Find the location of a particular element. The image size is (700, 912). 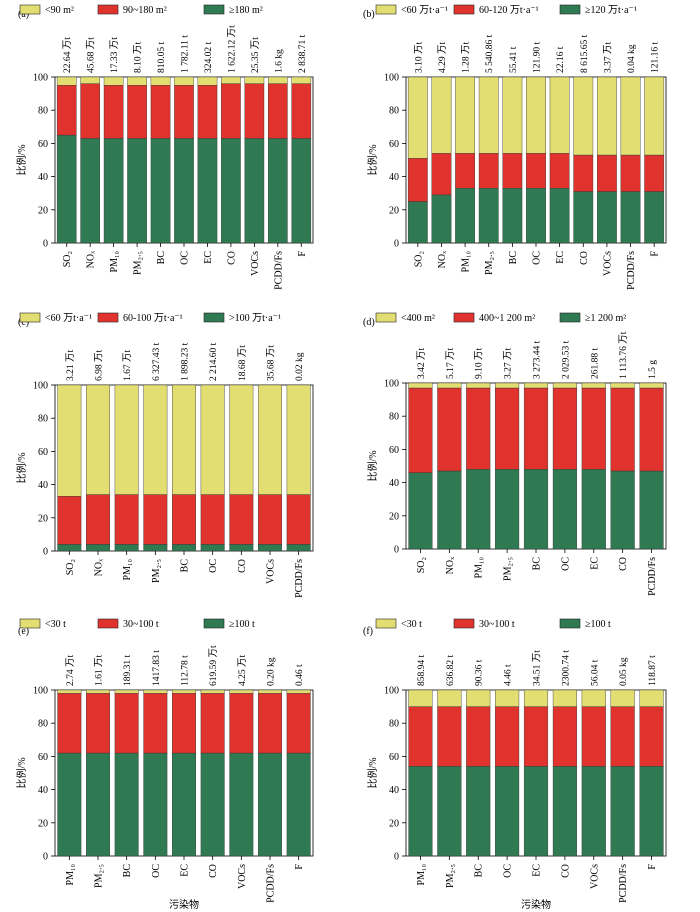

panel-label: (f) is located at coordinates (368, 631).